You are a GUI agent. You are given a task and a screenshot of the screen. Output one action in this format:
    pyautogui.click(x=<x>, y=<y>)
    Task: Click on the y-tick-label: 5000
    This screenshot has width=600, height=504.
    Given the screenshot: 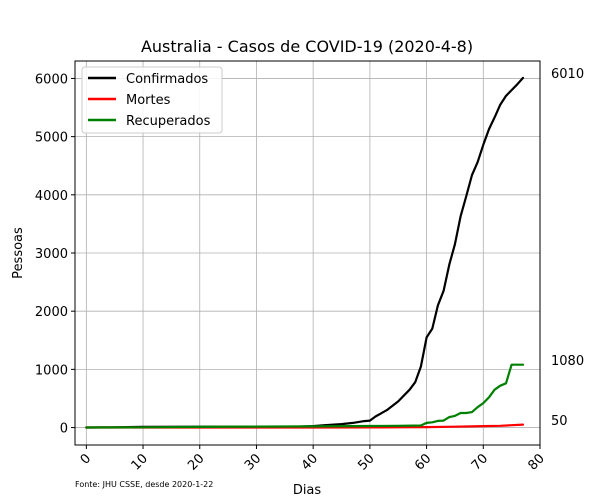 What is the action you would take?
    pyautogui.click(x=51, y=138)
    